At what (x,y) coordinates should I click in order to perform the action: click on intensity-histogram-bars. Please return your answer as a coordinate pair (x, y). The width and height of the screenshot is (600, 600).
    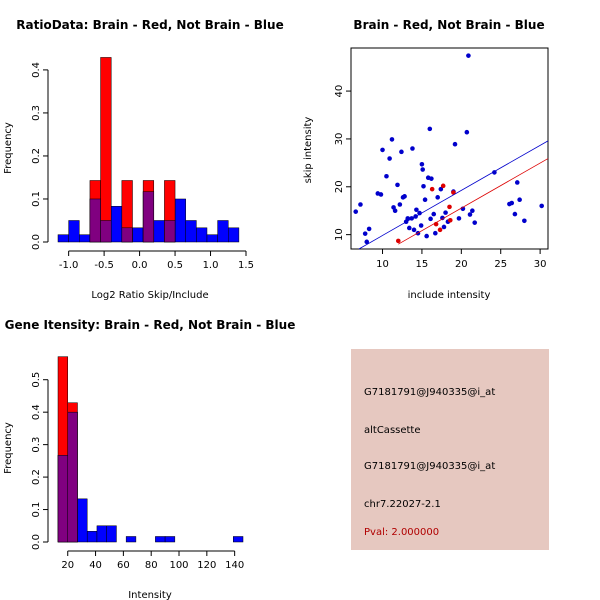
    Looking at the image, I should click on (150, 449).